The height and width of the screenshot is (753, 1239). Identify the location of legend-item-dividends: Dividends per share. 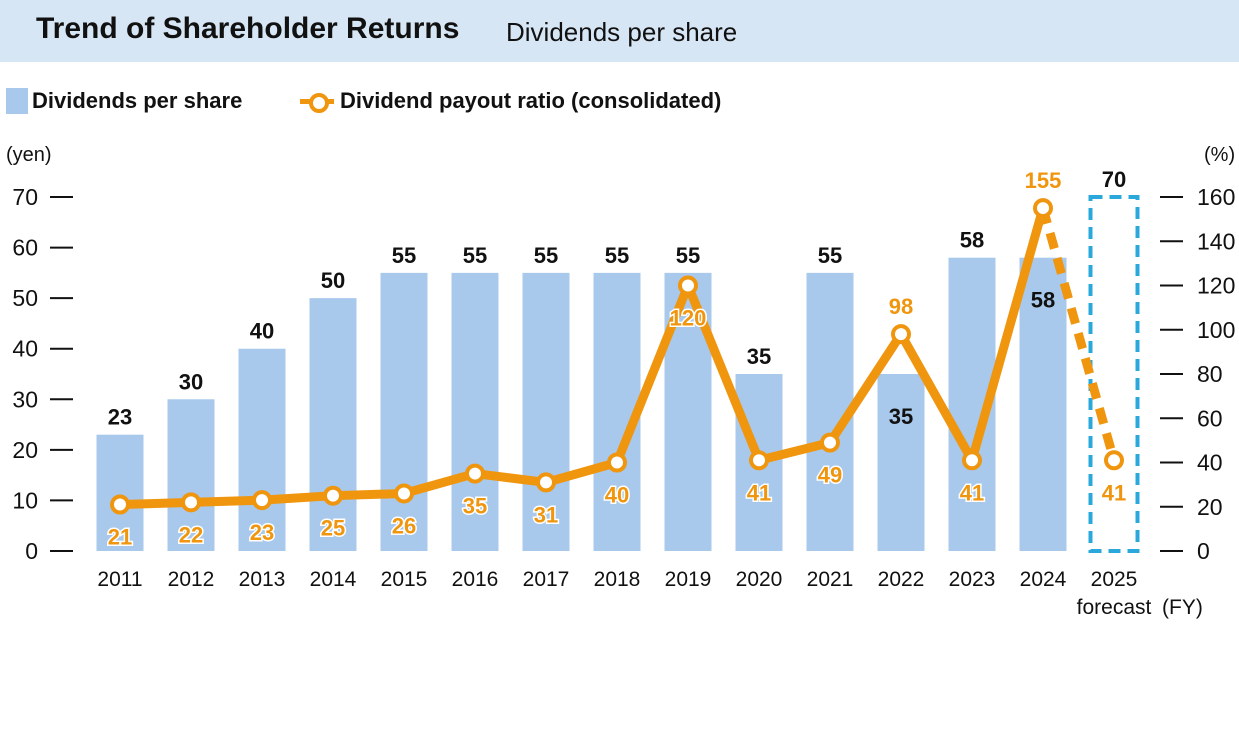
(124, 101).